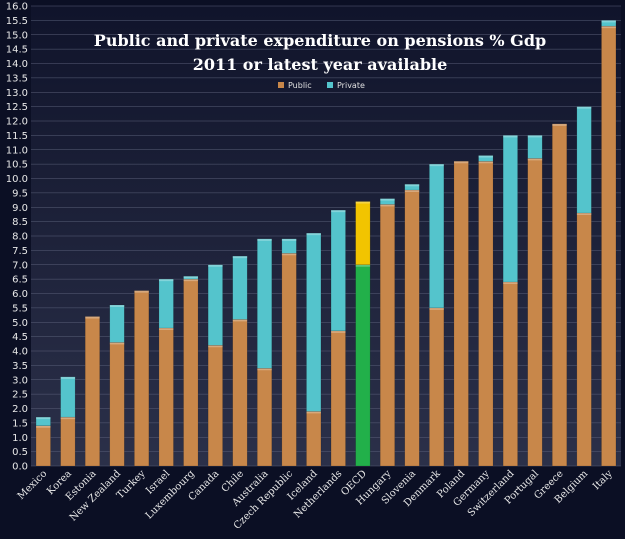 This screenshot has width=625, height=539. Describe the element at coordinates (20, 352) in the screenshot. I see `y-tick-label: 4.0` at that location.